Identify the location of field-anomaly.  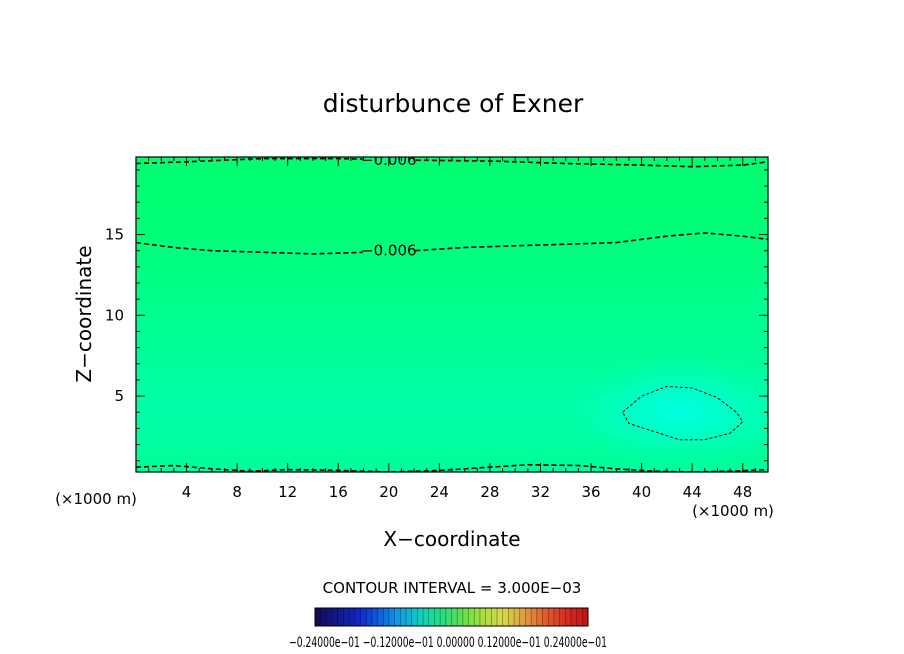
(664, 412).